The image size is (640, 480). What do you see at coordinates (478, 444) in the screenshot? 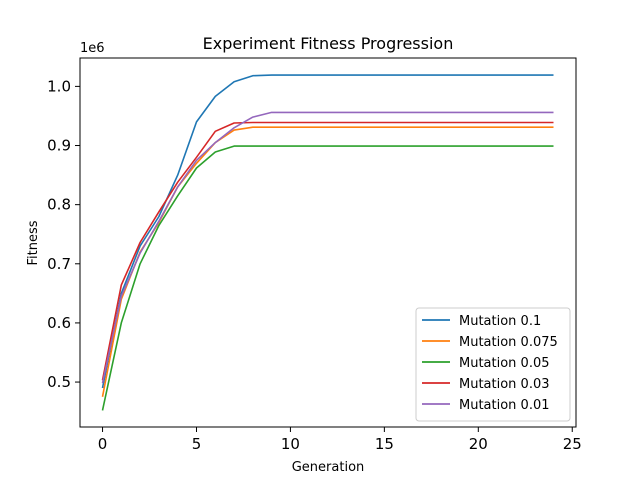
I see `x-tick-label: 20` at bounding box center [478, 444].